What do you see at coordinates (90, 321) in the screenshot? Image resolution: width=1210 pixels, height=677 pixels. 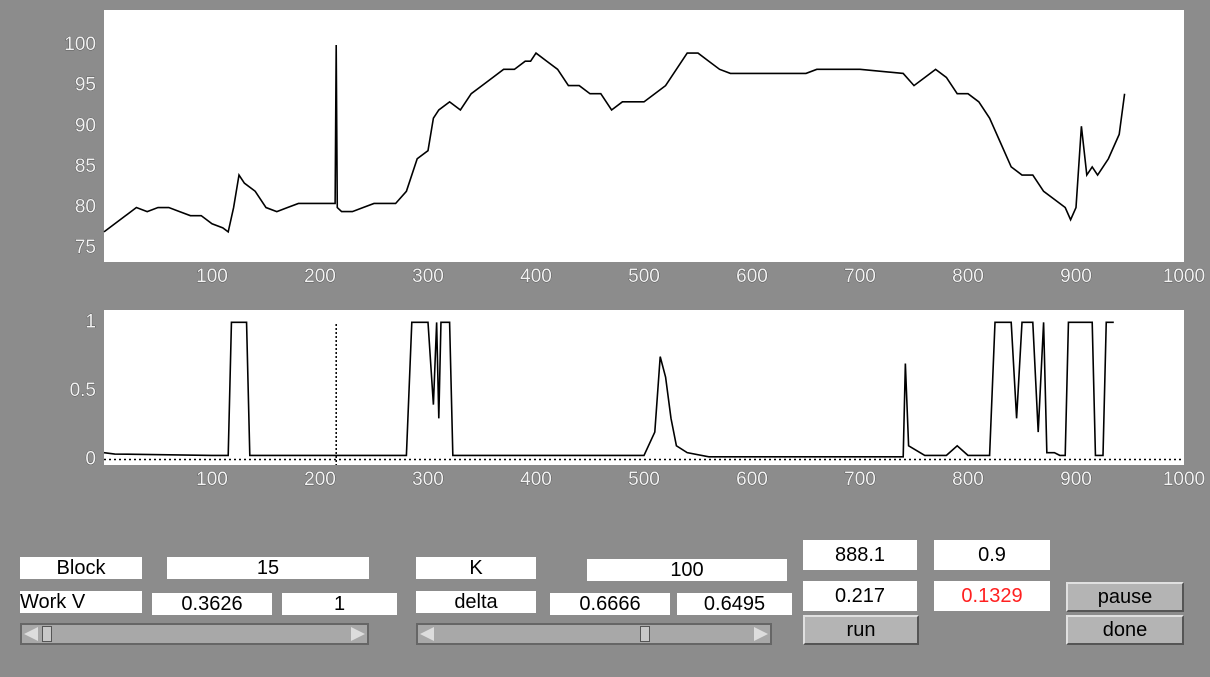 I see `y-tick-label: 1` at bounding box center [90, 321].